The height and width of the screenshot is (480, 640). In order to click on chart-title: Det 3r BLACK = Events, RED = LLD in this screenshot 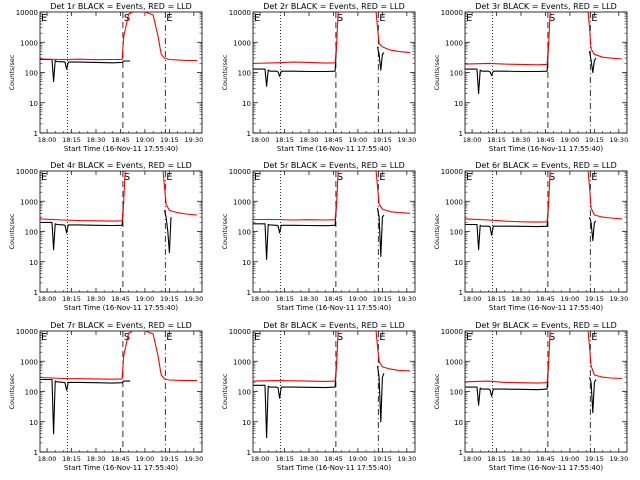, I will do `click(546, 6)`.